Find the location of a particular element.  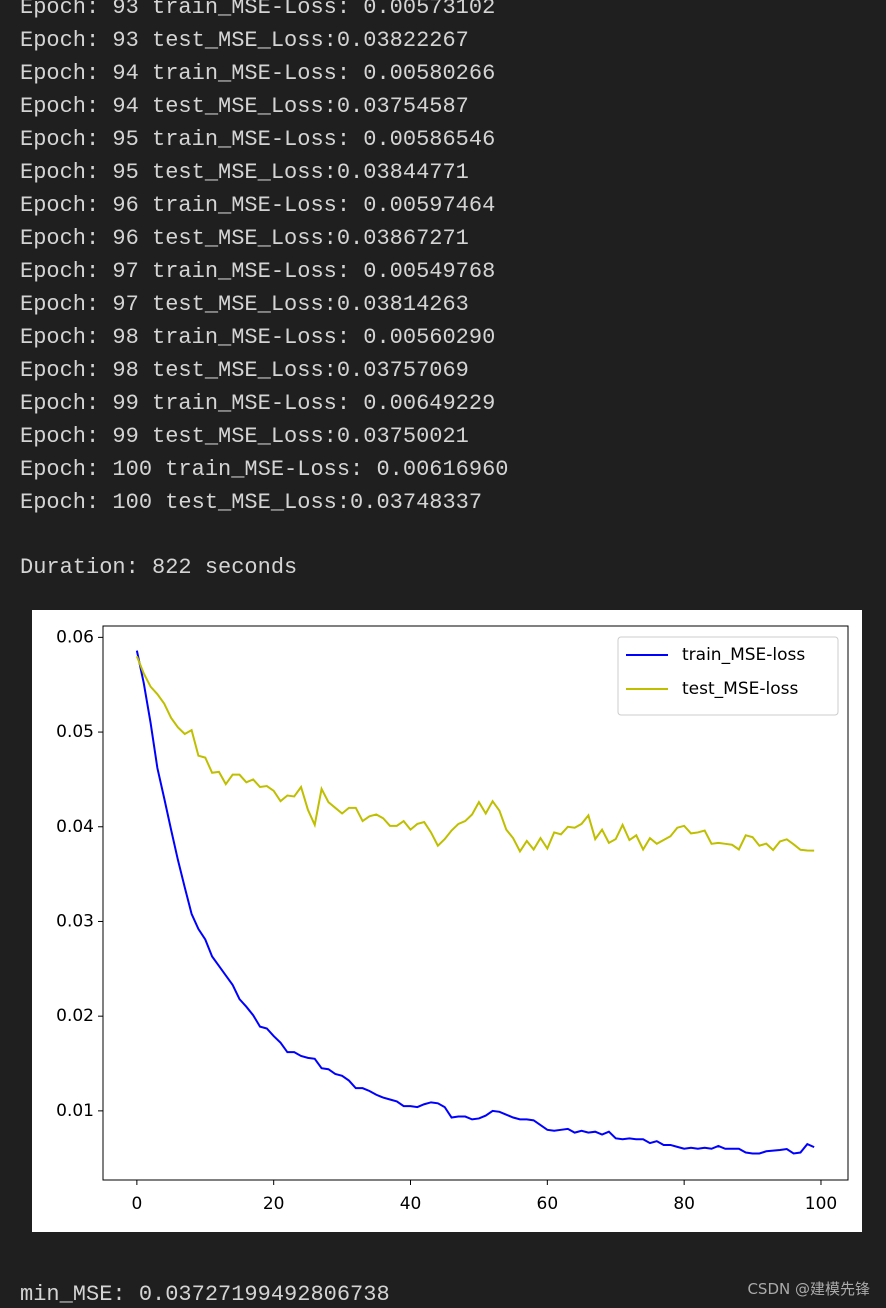

log-line: Epoch: 95 test_MSE_Loss:0.03844771 is located at coordinates (244, 172).